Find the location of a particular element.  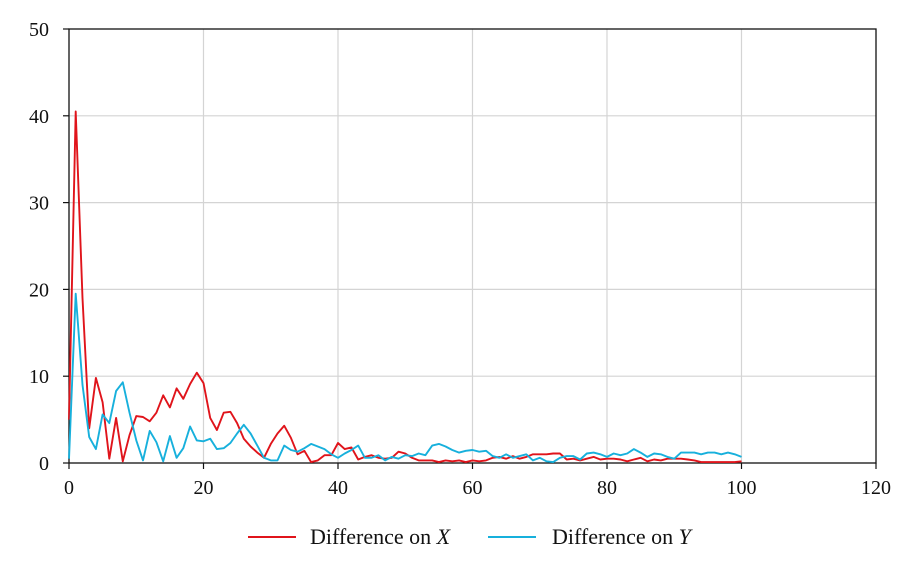

y-tick-label: 30 is located at coordinates (39, 204).